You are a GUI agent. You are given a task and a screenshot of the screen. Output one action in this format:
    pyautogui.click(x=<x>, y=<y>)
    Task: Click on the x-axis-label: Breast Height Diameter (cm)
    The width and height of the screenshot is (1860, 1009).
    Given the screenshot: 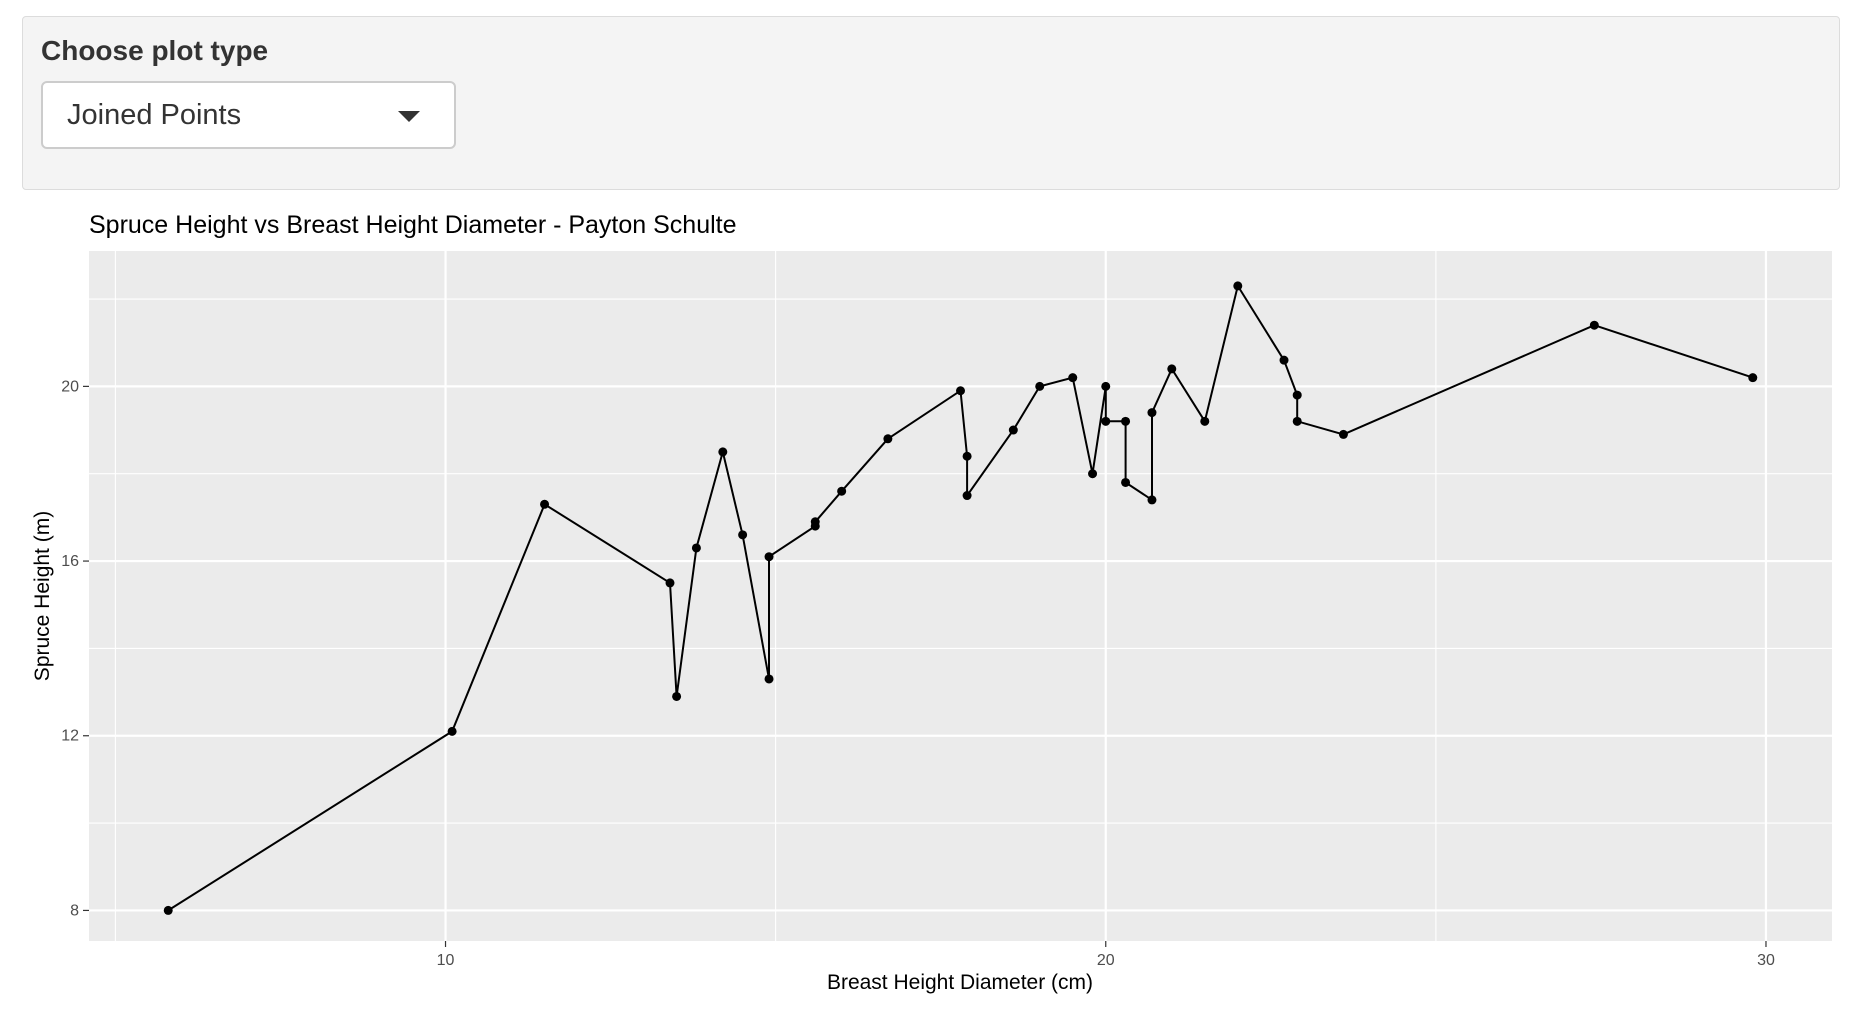 What is the action you would take?
    pyautogui.click(x=960, y=982)
    